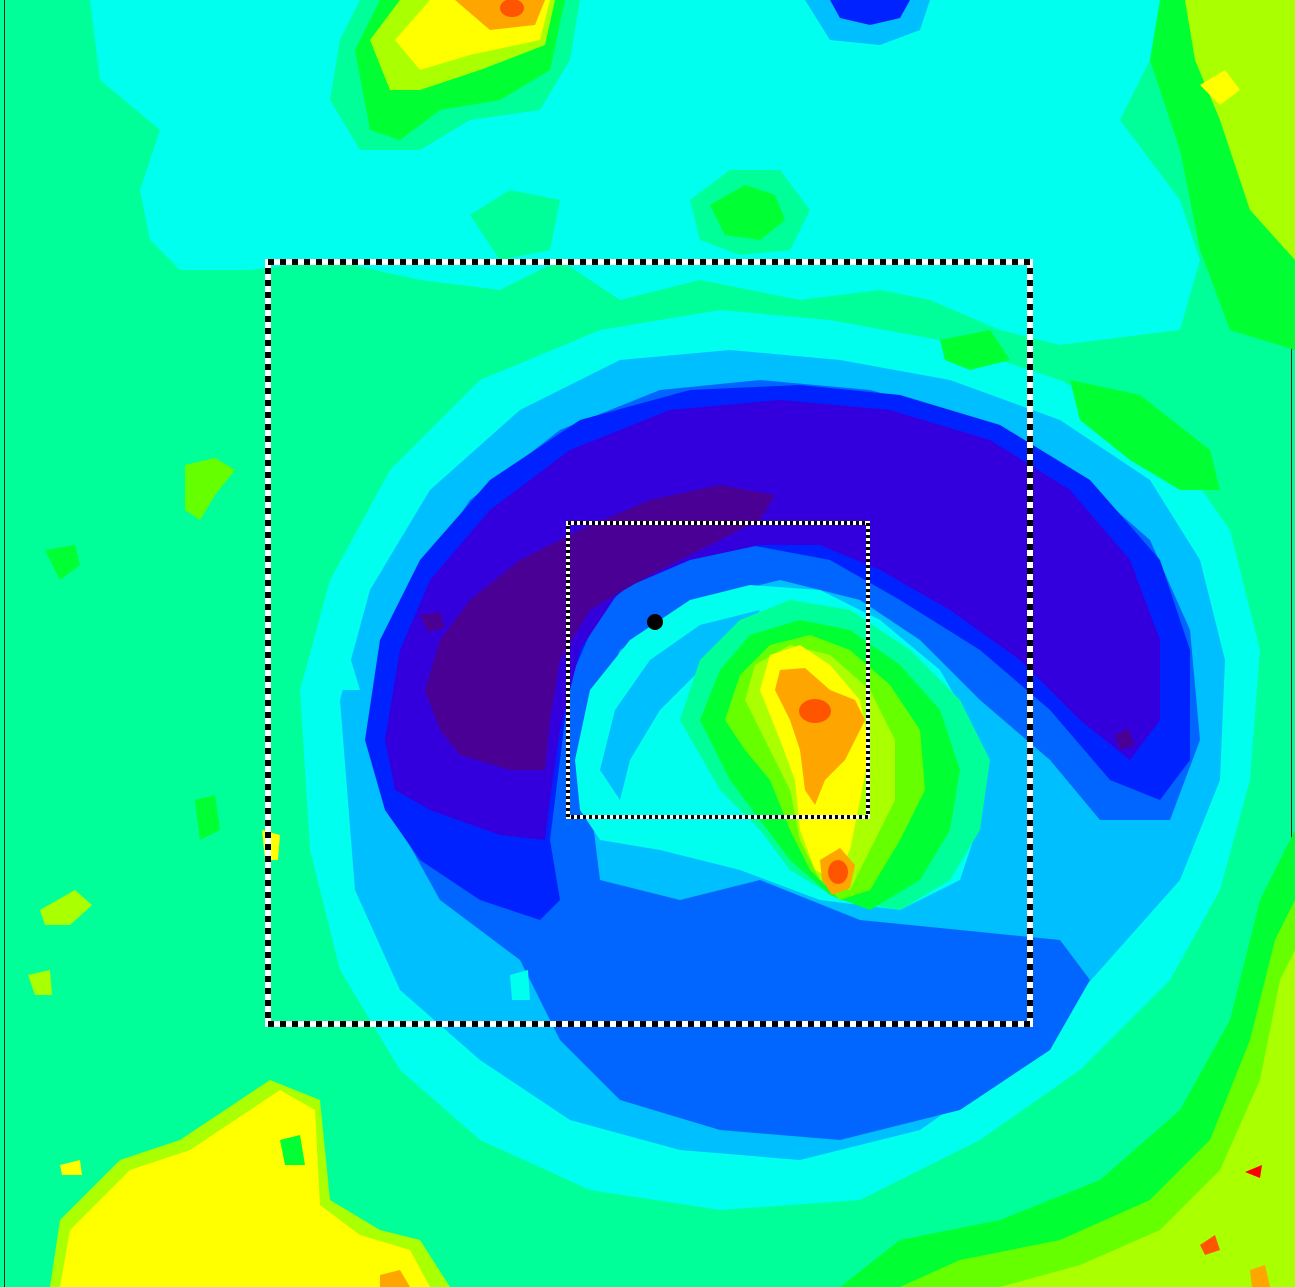 This screenshot has width=1295, height=1287. I want to click on inner-region-box, so click(718, 670).